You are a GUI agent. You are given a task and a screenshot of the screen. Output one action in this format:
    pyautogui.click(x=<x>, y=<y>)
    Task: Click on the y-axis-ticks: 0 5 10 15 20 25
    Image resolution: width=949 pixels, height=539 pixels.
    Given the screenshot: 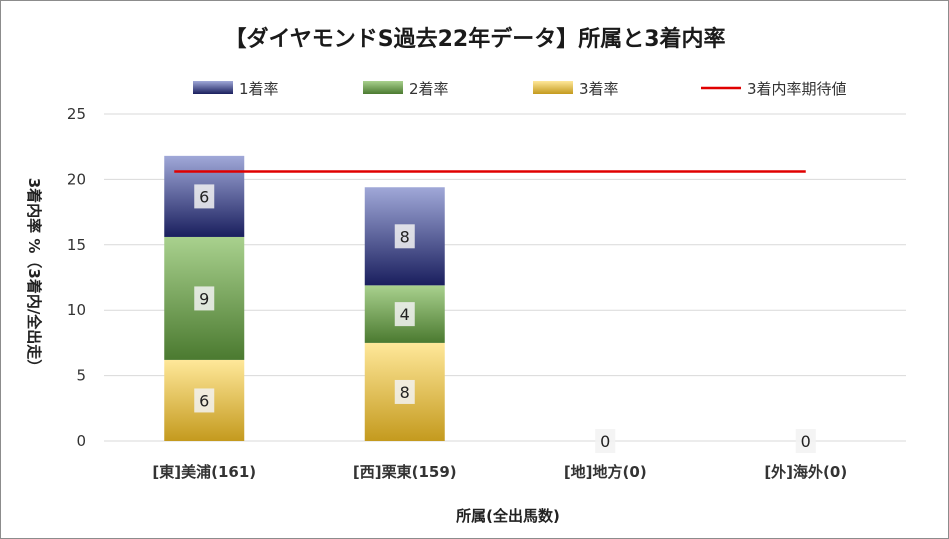 What is the action you would take?
    pyautogui.click(x=76, y=277)
    